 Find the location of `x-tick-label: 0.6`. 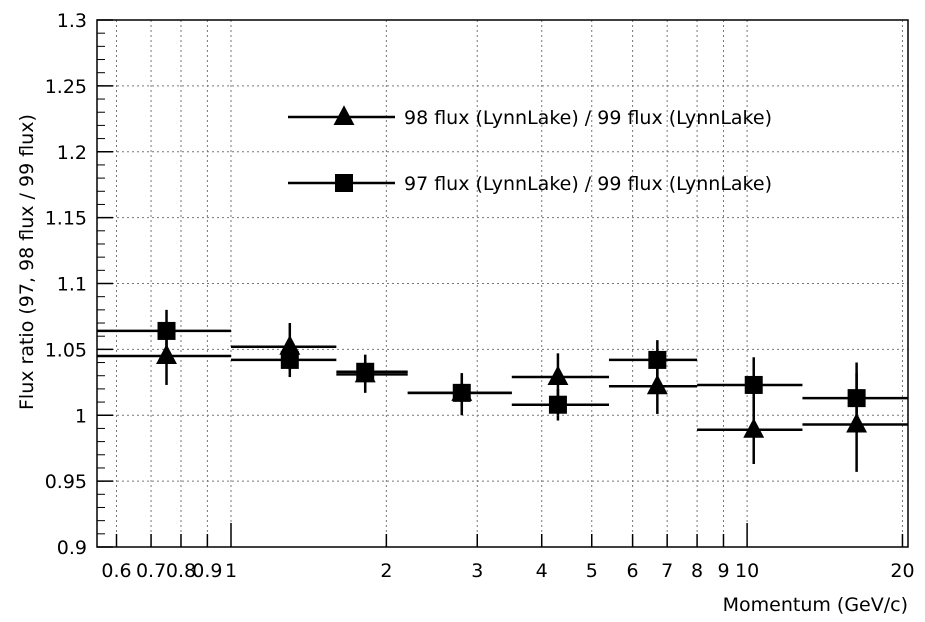

x-tick-label: 0.6 is located at coordinates (116, 571).